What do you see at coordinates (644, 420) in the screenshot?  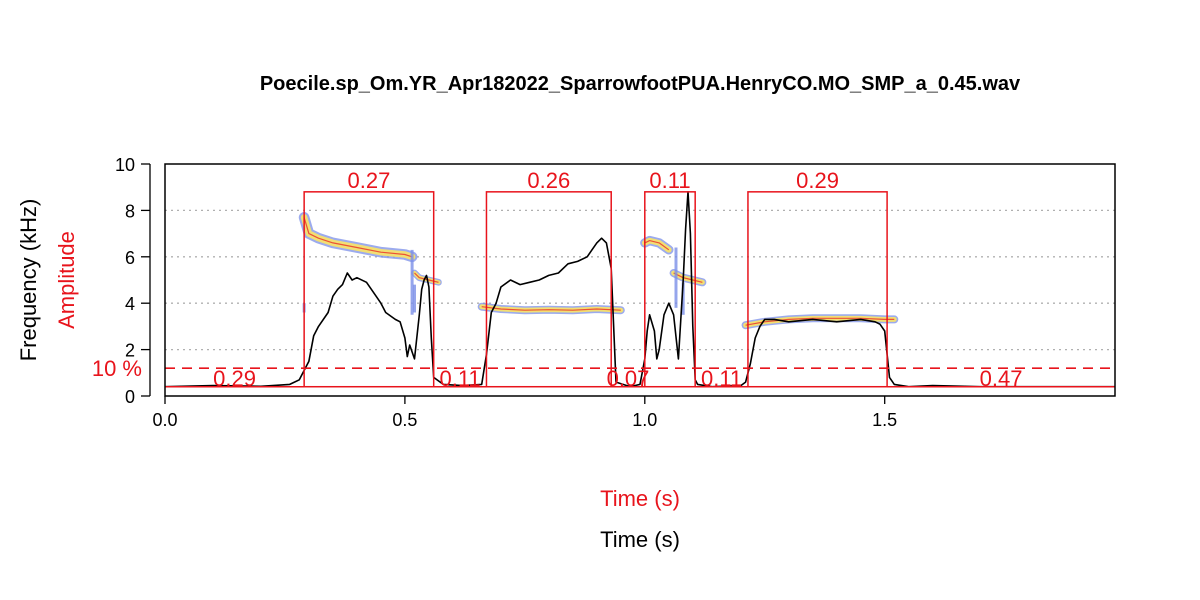 I see `x-tick-label: 1.0` at bounding box center [644, 420].